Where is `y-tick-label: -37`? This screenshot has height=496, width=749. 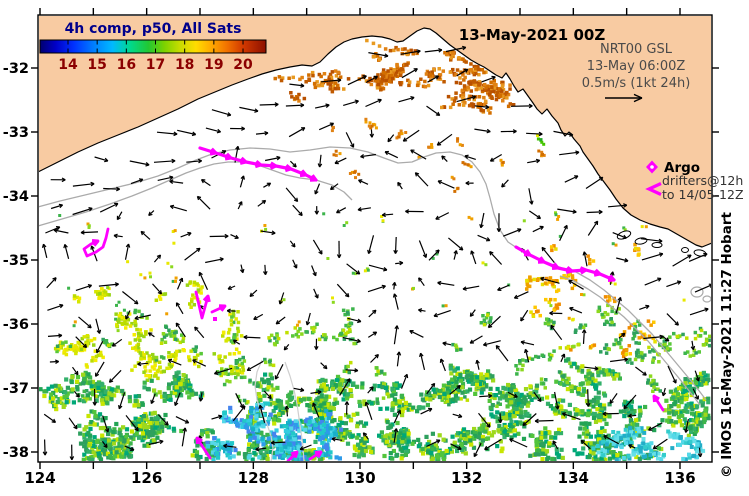 y-tick-label: -37 is located at coordinates (16, 389).